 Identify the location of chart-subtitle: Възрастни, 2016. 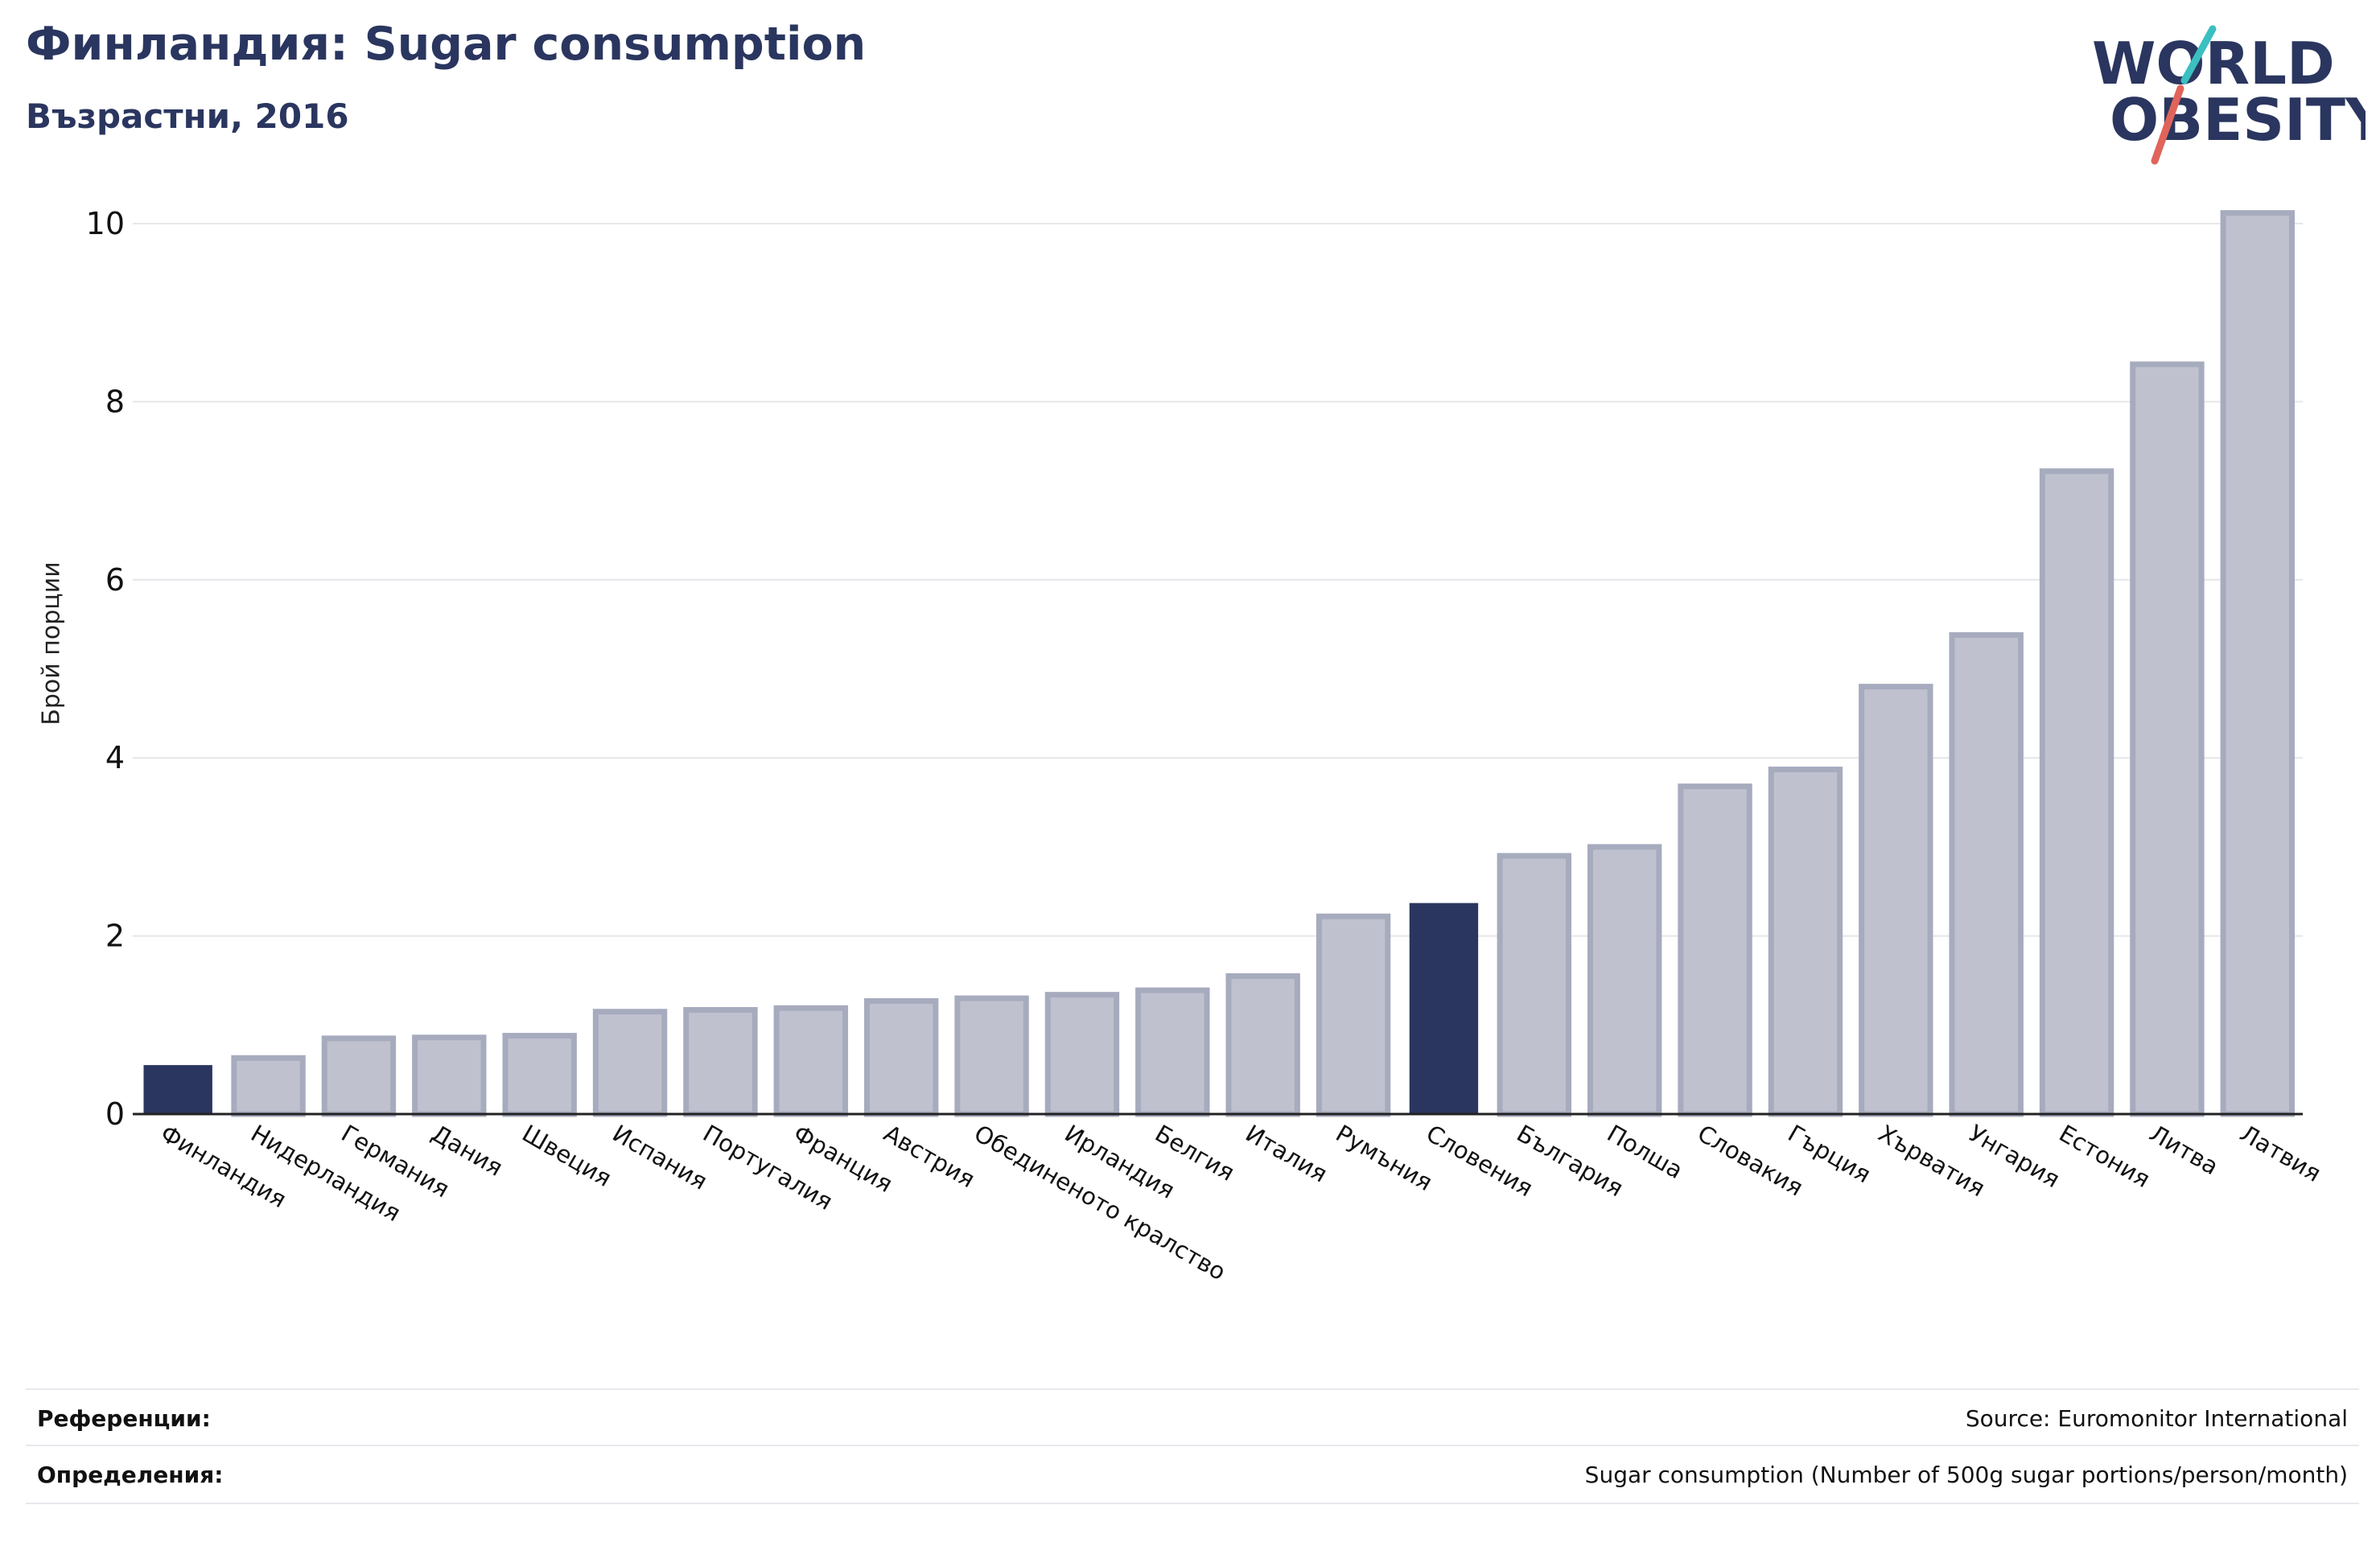
(187, 116).